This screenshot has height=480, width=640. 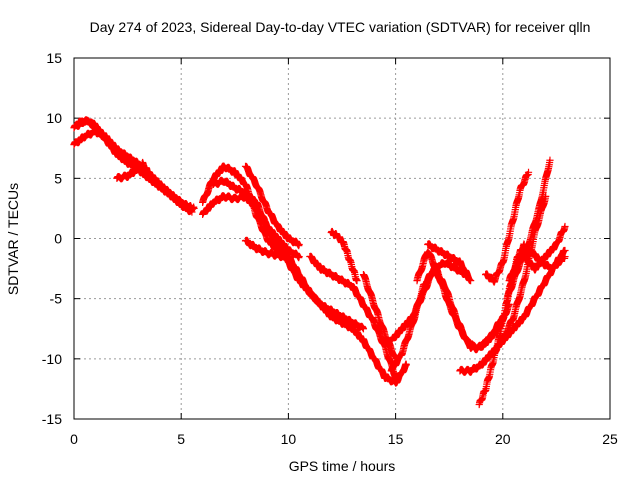 I want to click on y-tick-label: 15, so click(x=54, y=58).